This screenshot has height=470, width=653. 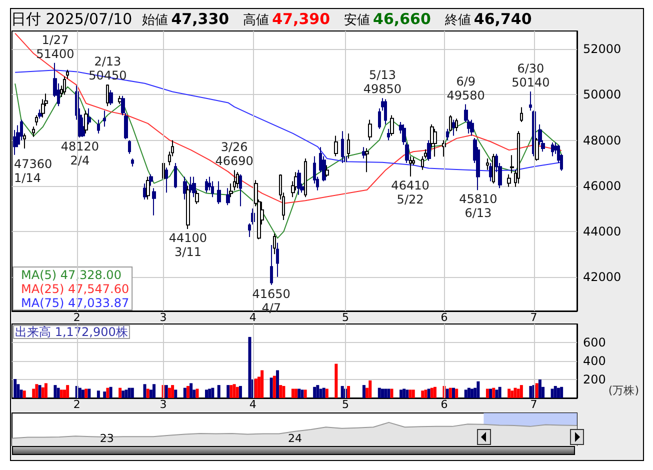 What do you see at coordinates (602, 231) in the screenshot?
I see `y-tick-label: 44000` at bounding box center [602, 231].